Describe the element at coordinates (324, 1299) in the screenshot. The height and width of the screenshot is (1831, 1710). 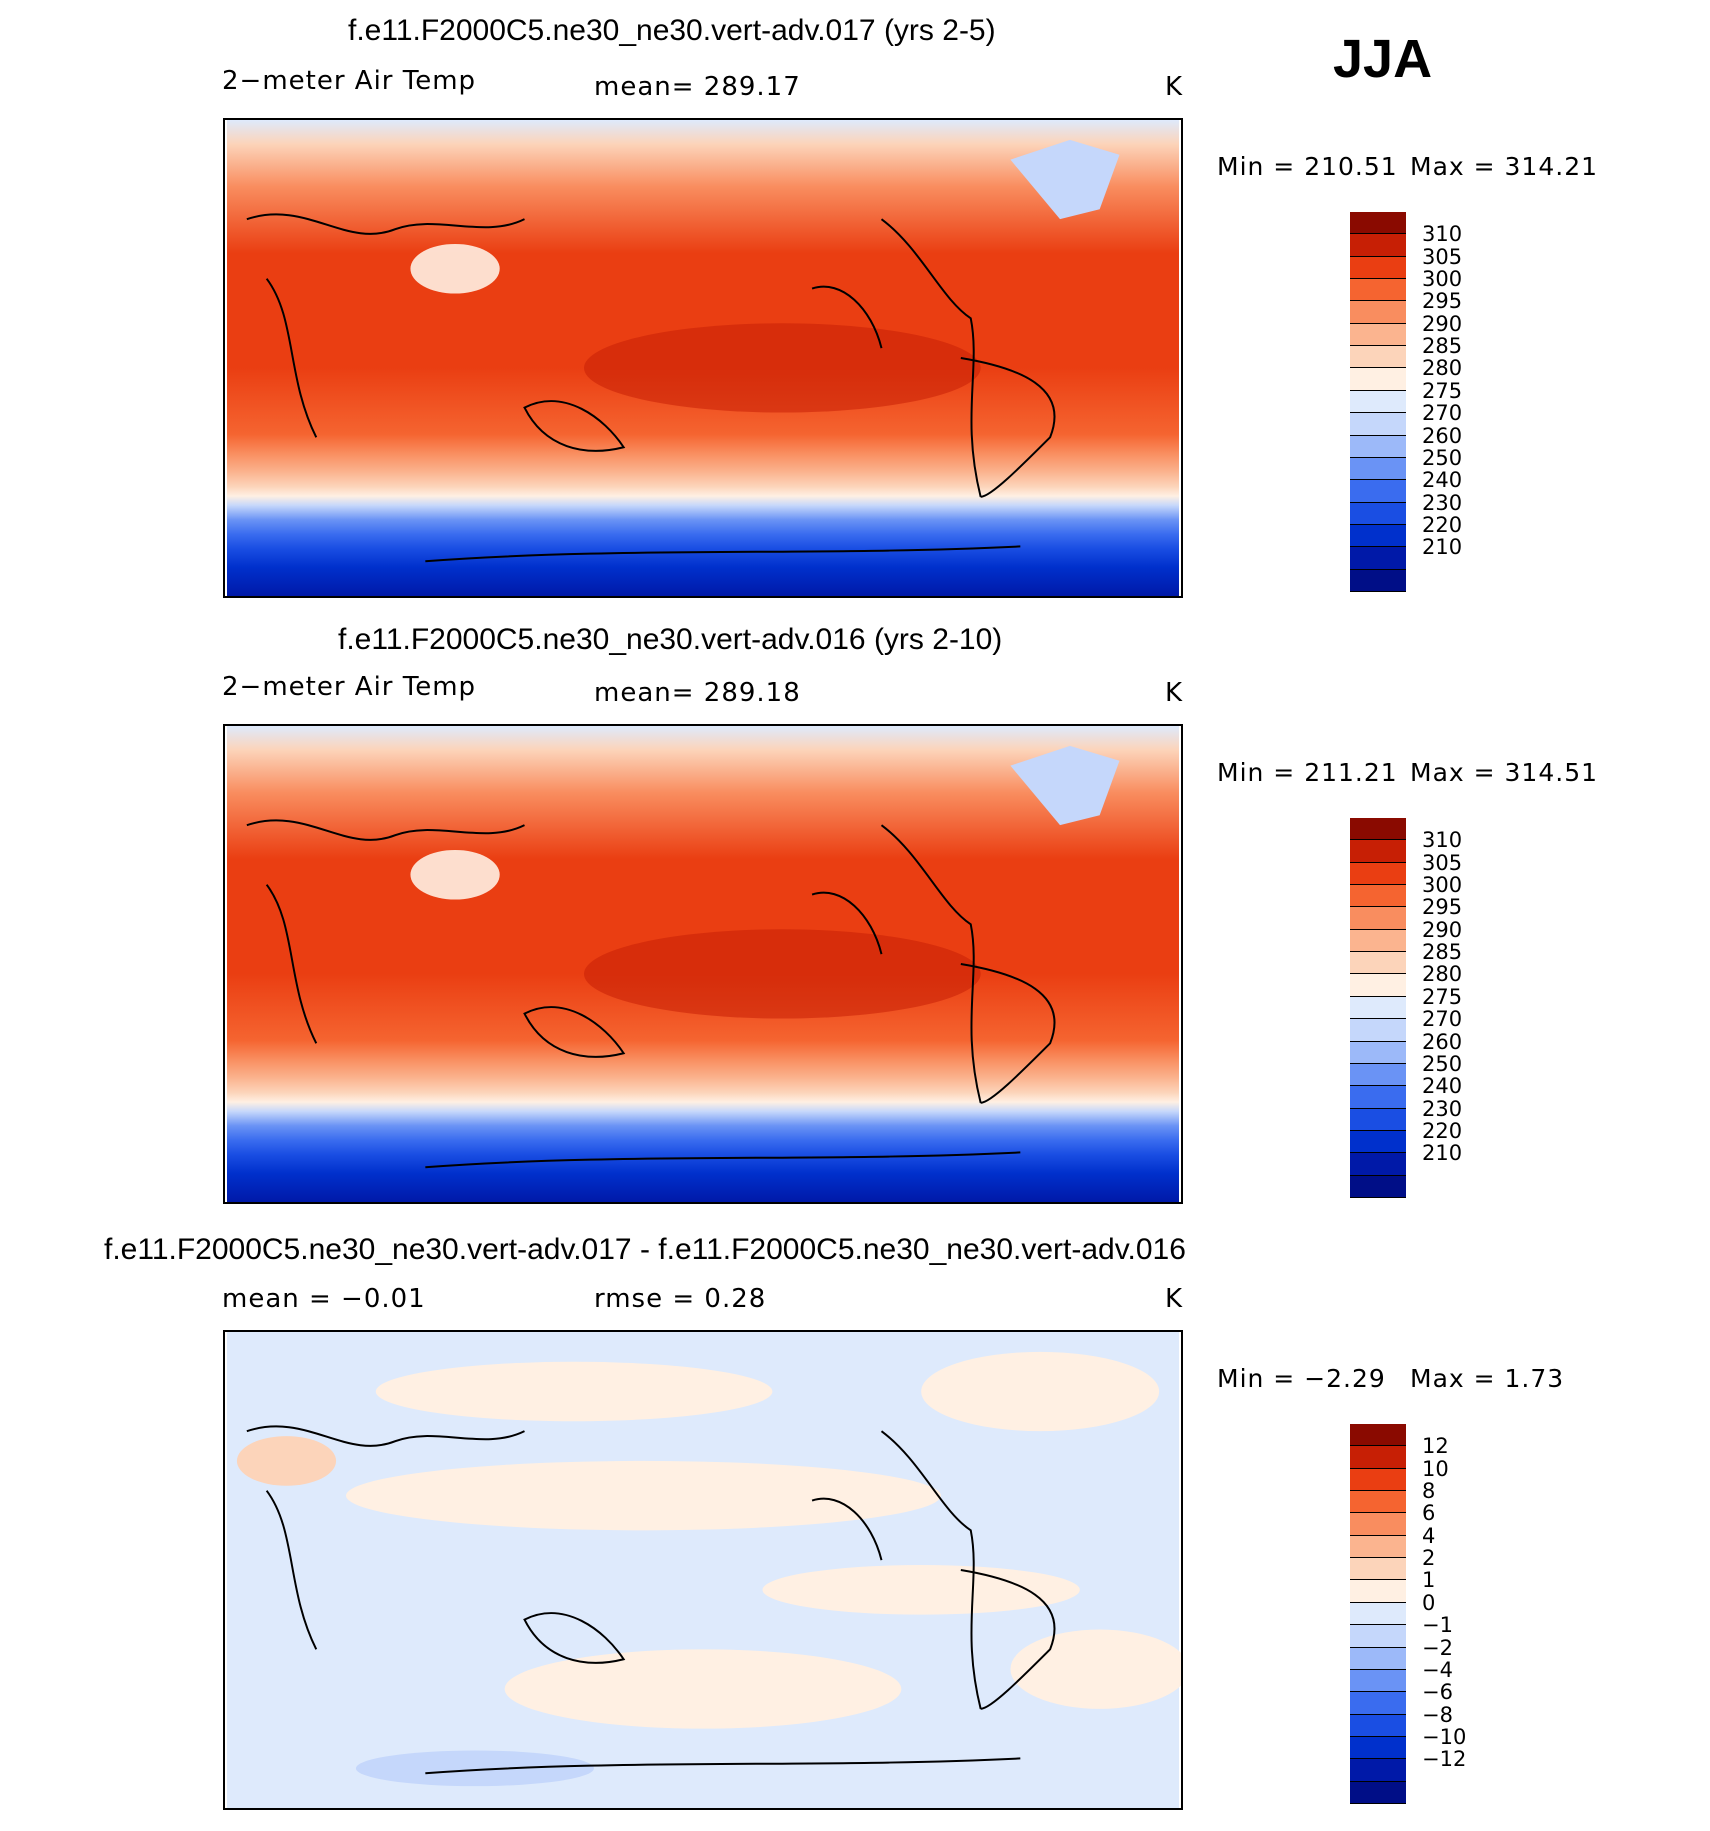
I see `panel-3-mean: mean = −0.01` at that location.